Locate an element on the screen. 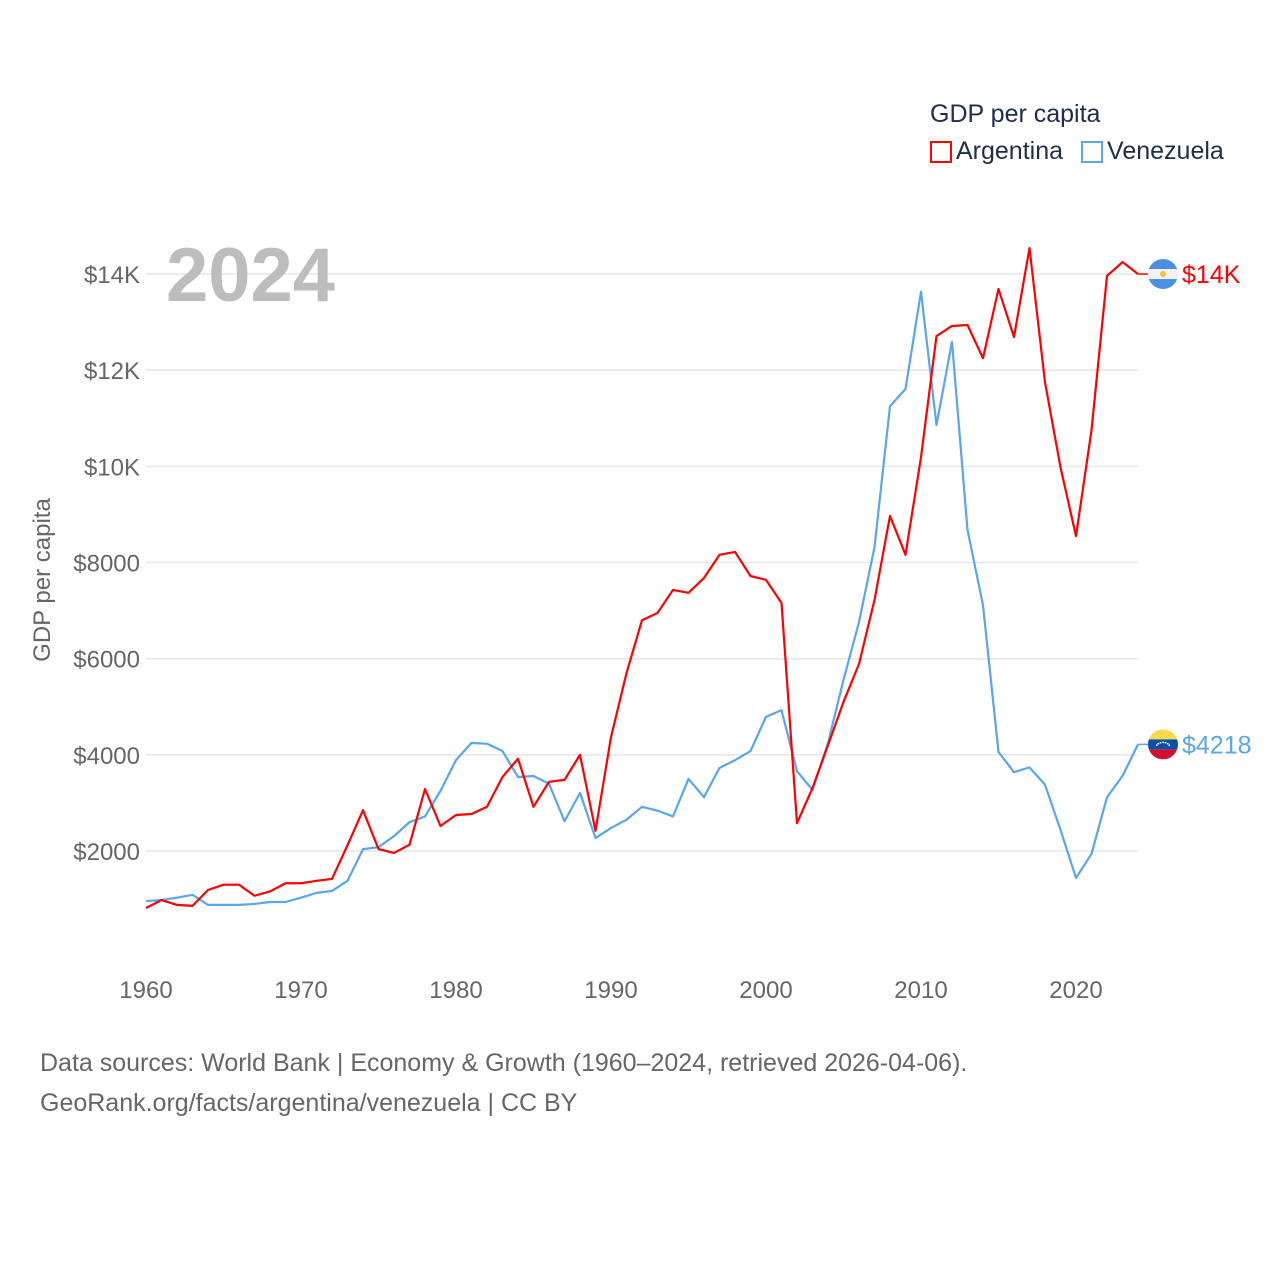 The height and width of the screenshot is (1280, 1280). x-tick-label: 1960 is located at coordinates (145, 990).